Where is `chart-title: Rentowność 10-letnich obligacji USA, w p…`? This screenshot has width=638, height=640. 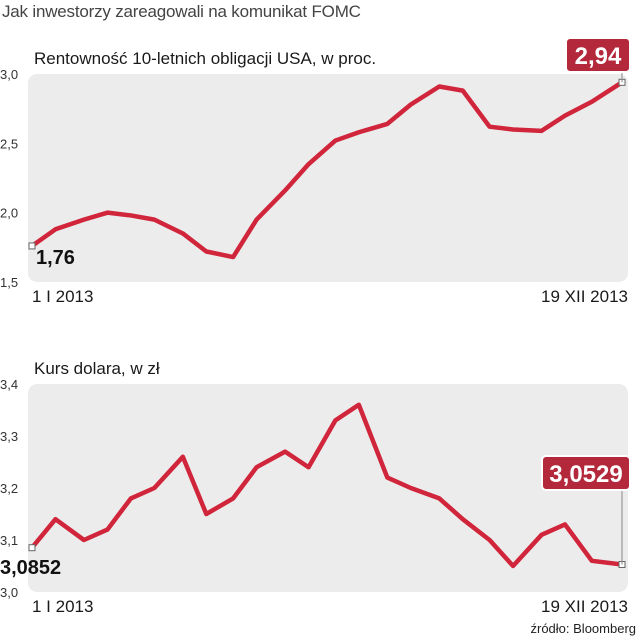
chart-title: Rentowność 10-letnich obligacji USA, w p… is located at coordinates (205, 58).